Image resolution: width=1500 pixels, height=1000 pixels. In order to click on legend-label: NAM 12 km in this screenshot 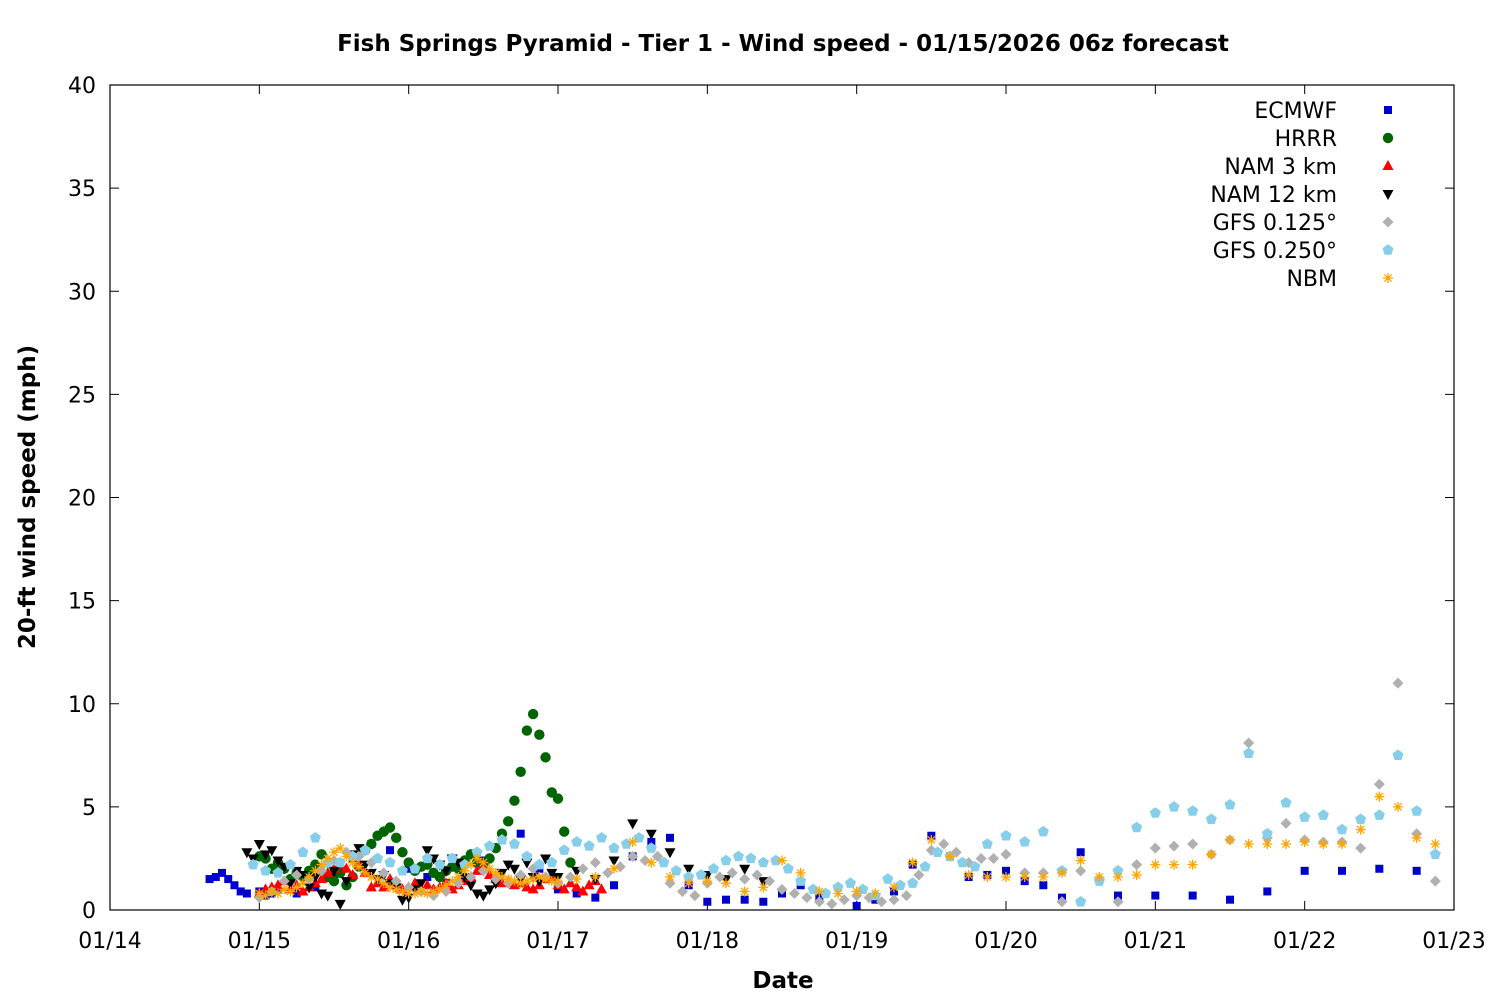, I will do `click(1273, 195)`.